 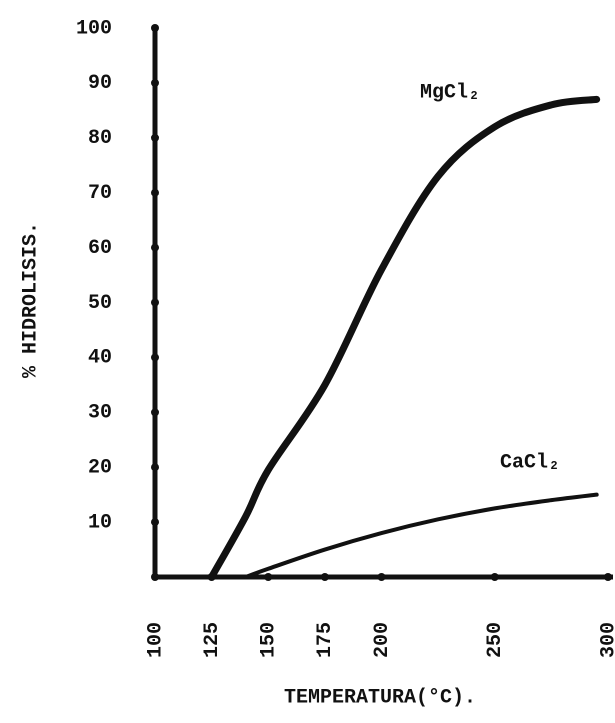 What do you see at coordinates (325, 640) in the screenshot?
I see `x-tick-label: 175` at bounding box center [325, 640].